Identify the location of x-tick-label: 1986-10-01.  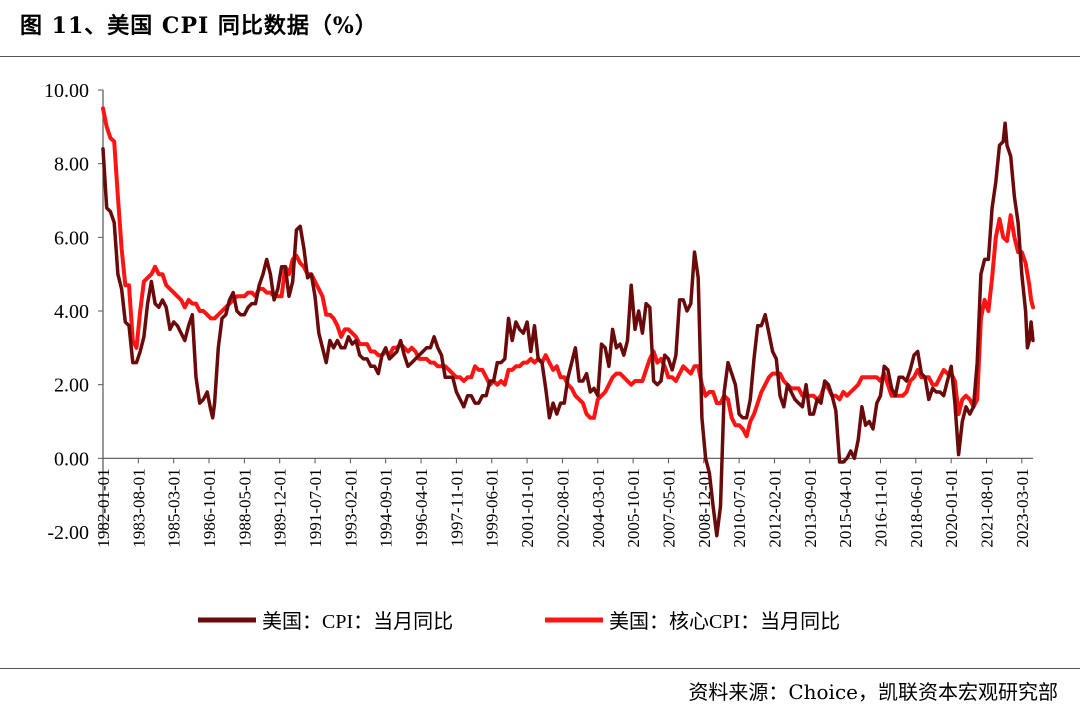
(209, 507).